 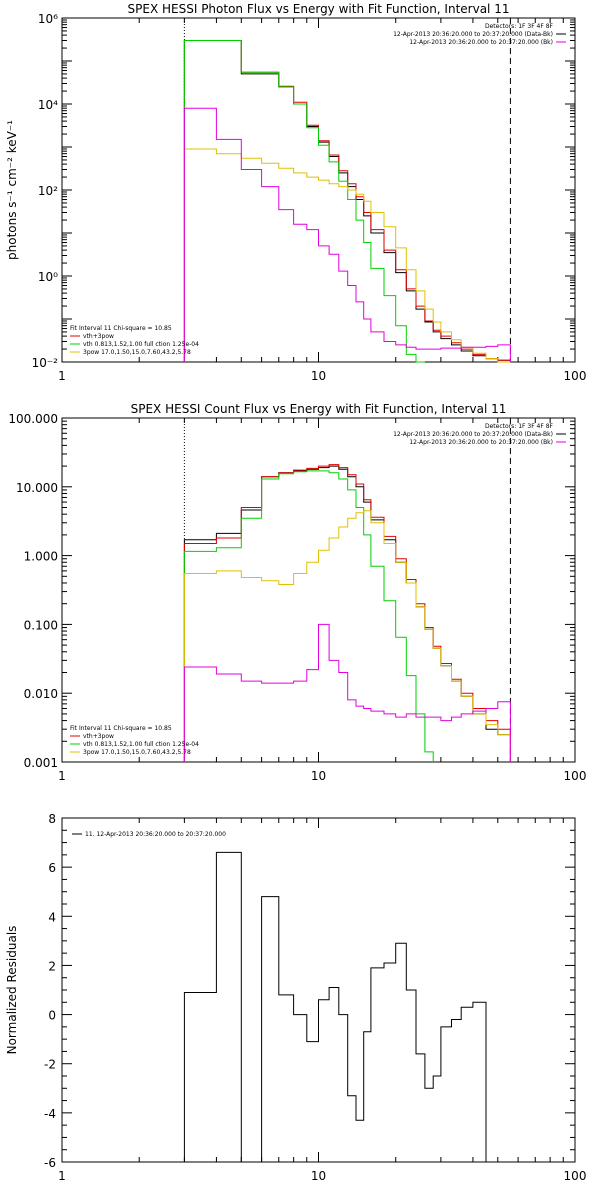 I want to click on y-axis-label: Normalized Residuals, so click(x=12, y=990).